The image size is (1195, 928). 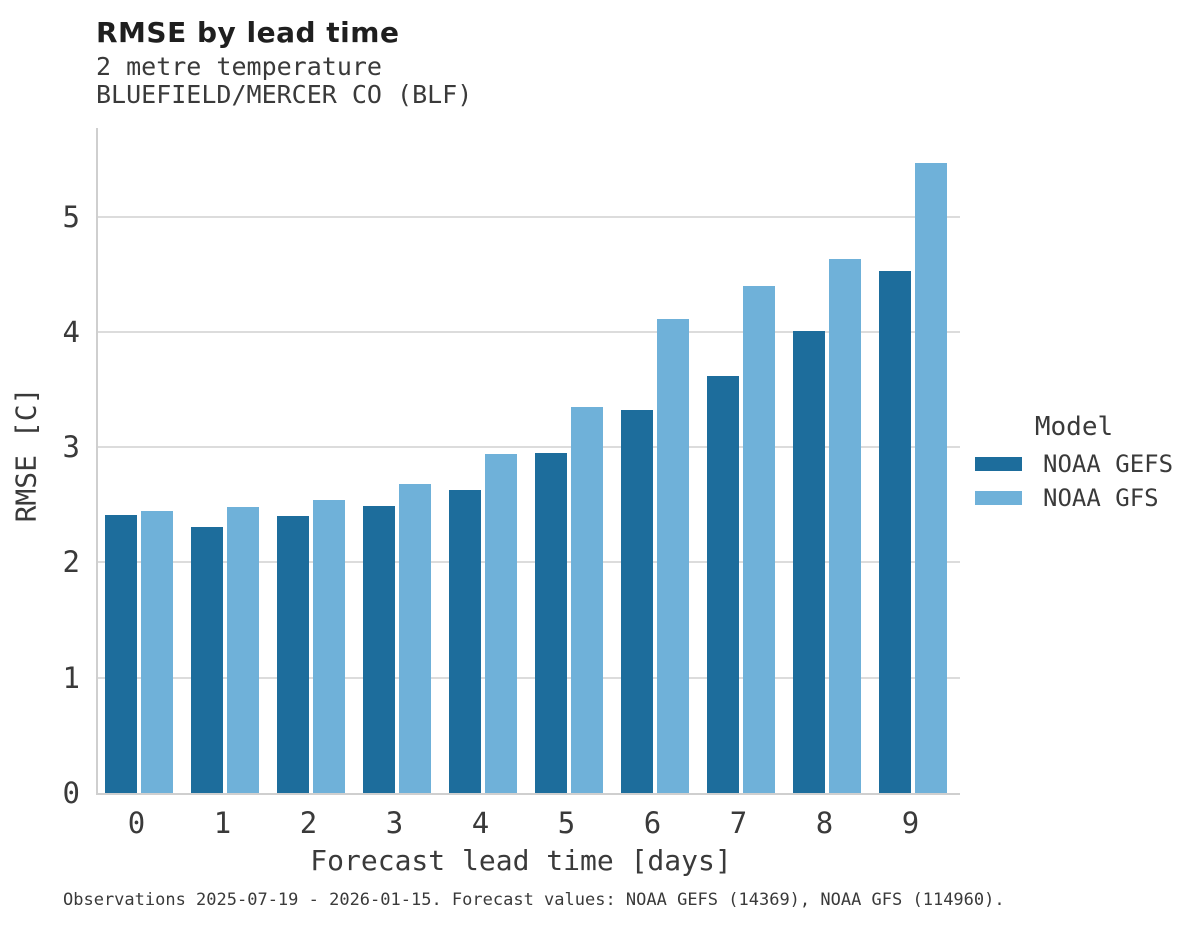 I want to click on x-tick-label-8: 8, so click(x=824, y=823).